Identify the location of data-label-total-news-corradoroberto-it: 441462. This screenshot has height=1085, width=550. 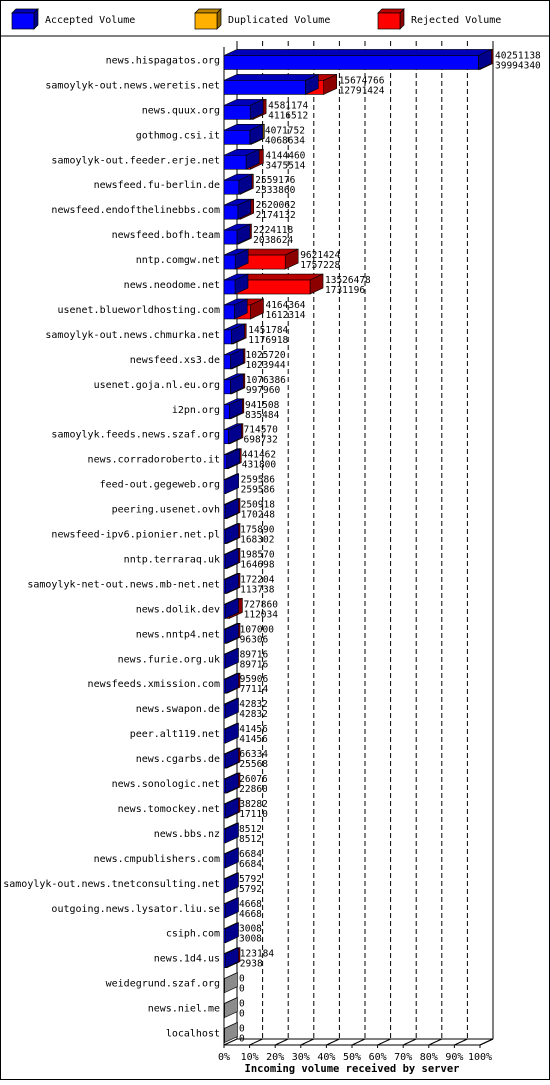
(259, 455).